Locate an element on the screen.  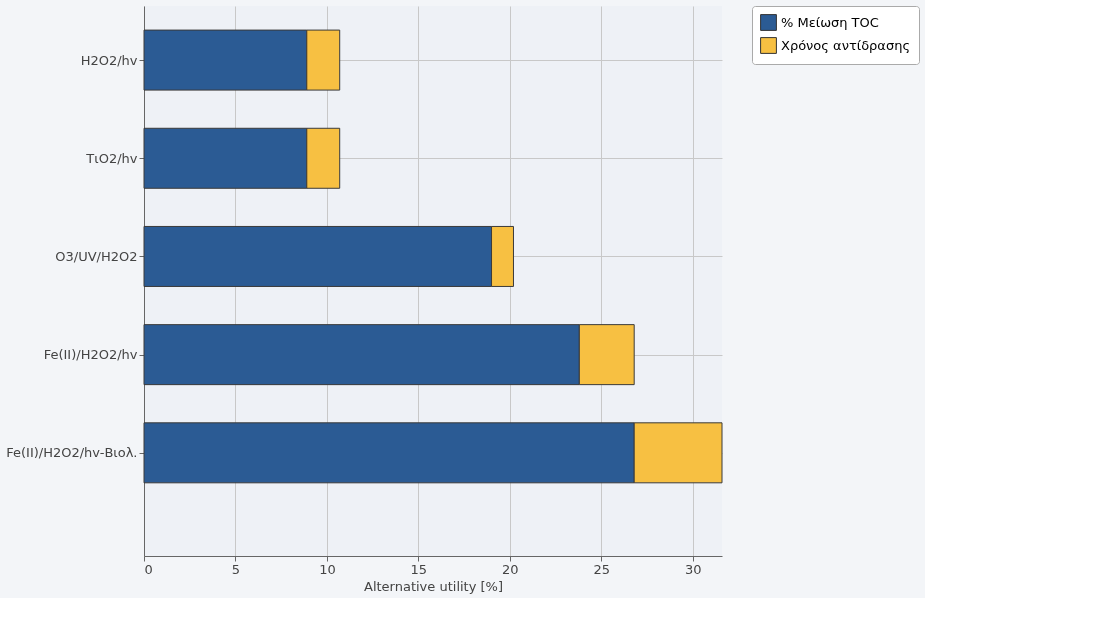
x-axis-title: Alternative utility [%] is located at coordinates (433, 586).